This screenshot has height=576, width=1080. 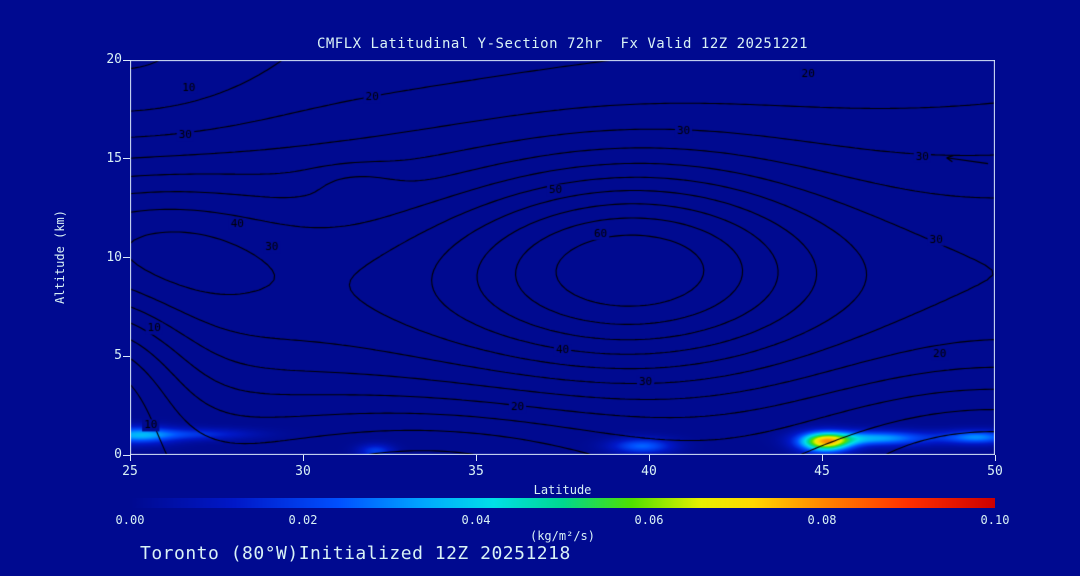 What do you see at coordinates (822, 520) in the screenshot?
I see `colorbar-tick-label: 0.08` at bounding box center [822, 520].